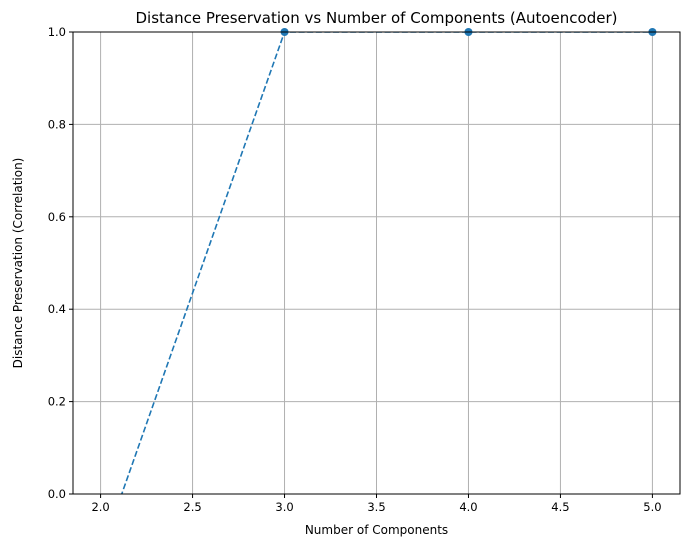 This screenshot has height=547, width=691. I want to click on y-tick-label: 0.2, so click(57, 402).